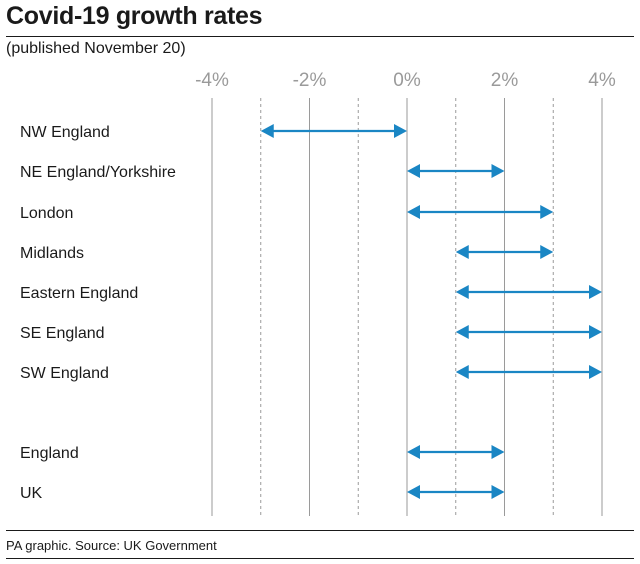 This screenshot has width=640, height=564. Describe the element at coordinates (98, 172) in the screenshot. I see `category-label: NE England/Yorkshire` at that location.